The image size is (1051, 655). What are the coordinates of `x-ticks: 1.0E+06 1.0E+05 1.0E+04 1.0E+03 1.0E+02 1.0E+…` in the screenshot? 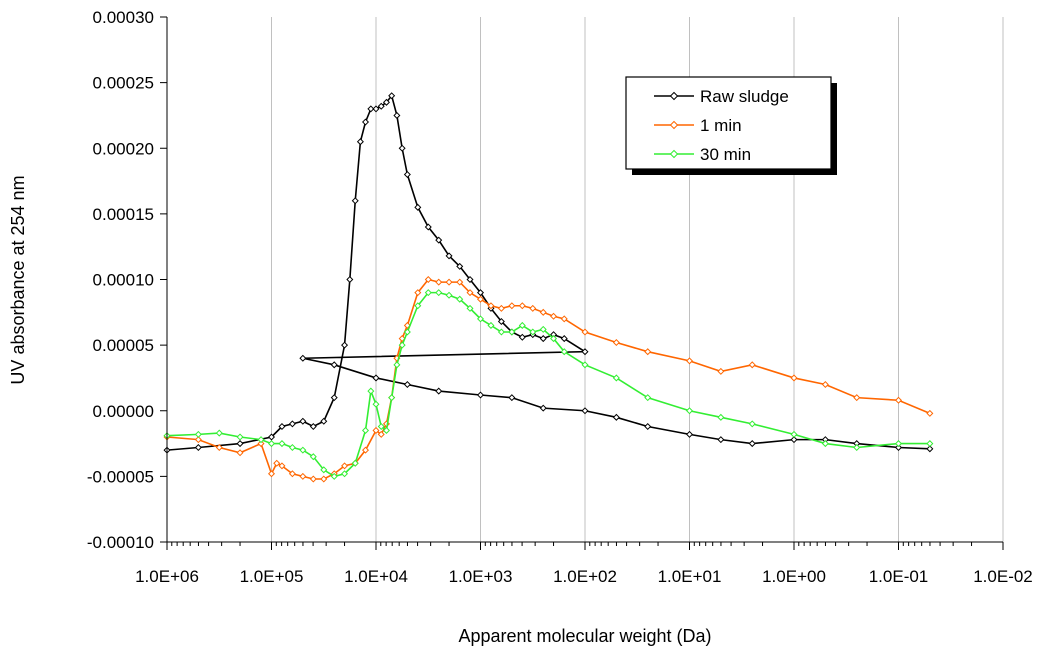 It's located at (584, 564).